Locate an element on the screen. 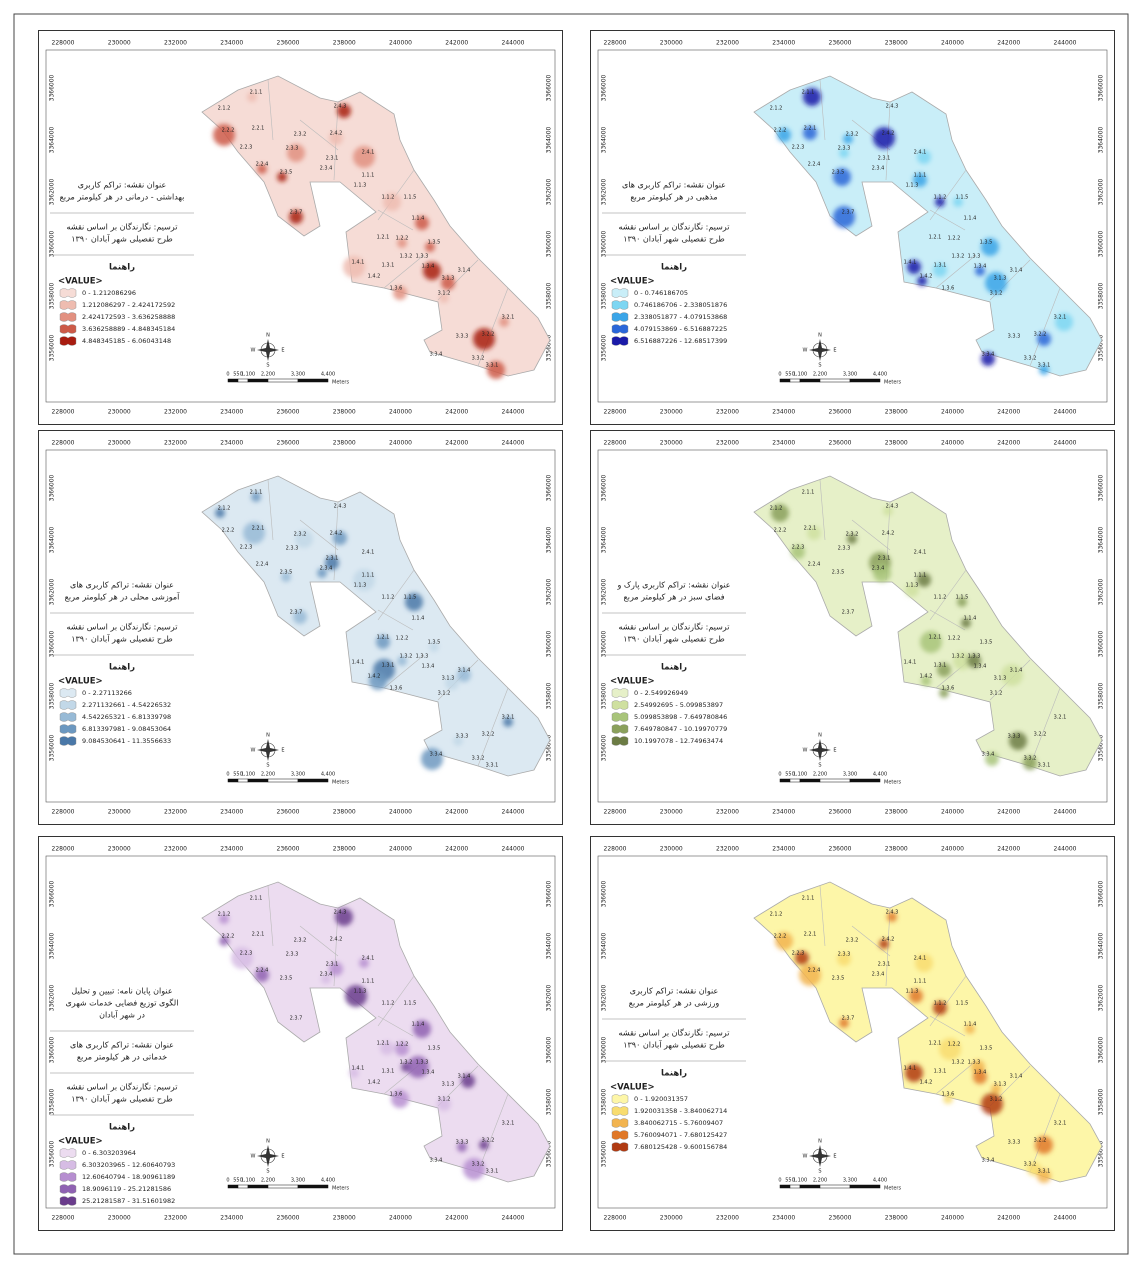 Image resolution: width=1142 pixels, height=1263 pixels. scale-label: 0 is located at coordinates (227, 1181).